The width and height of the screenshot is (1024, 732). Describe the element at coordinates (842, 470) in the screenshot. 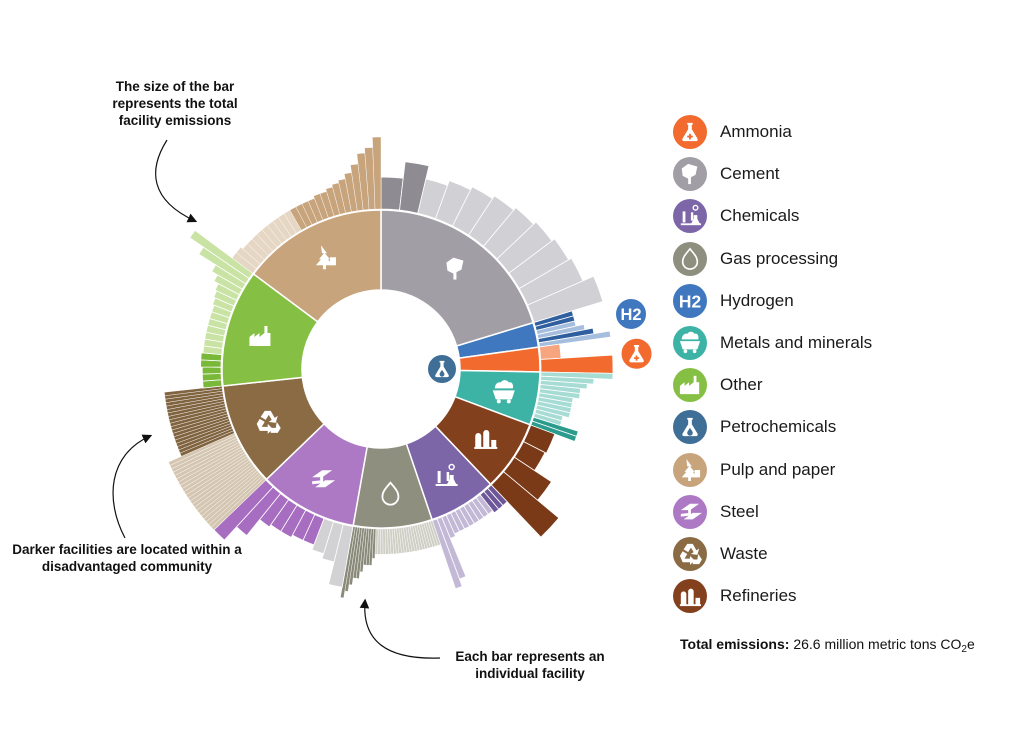

I see `legend-item-pulp-and-paper: Pulp and paper` at that location.